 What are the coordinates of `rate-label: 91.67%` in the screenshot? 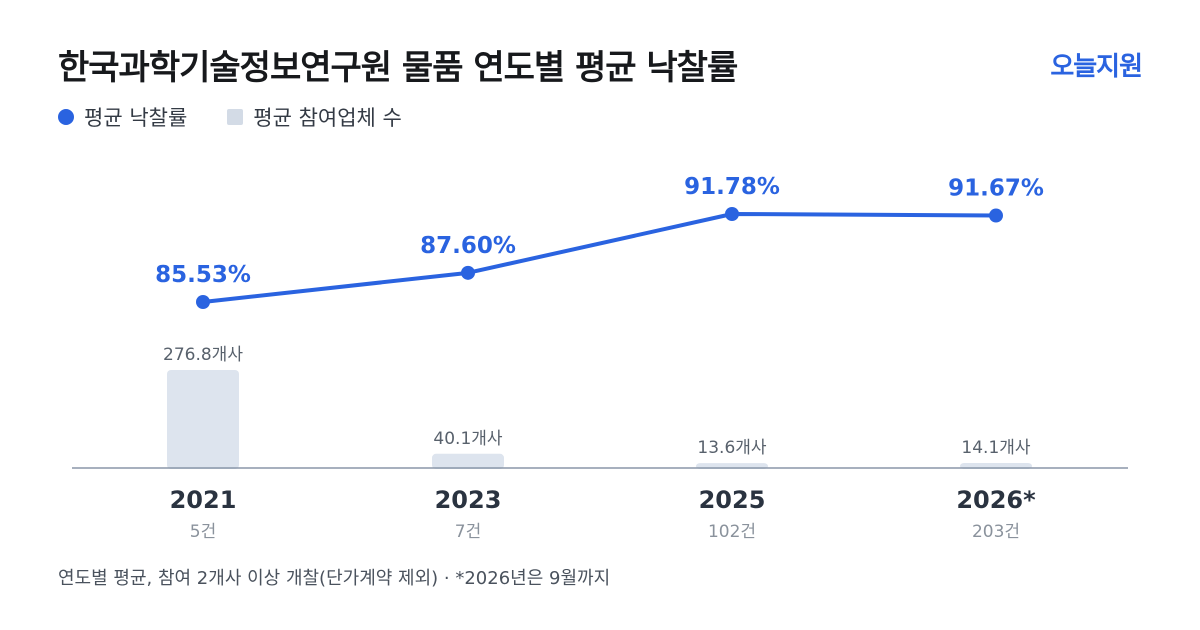 It's located at (996, 189).